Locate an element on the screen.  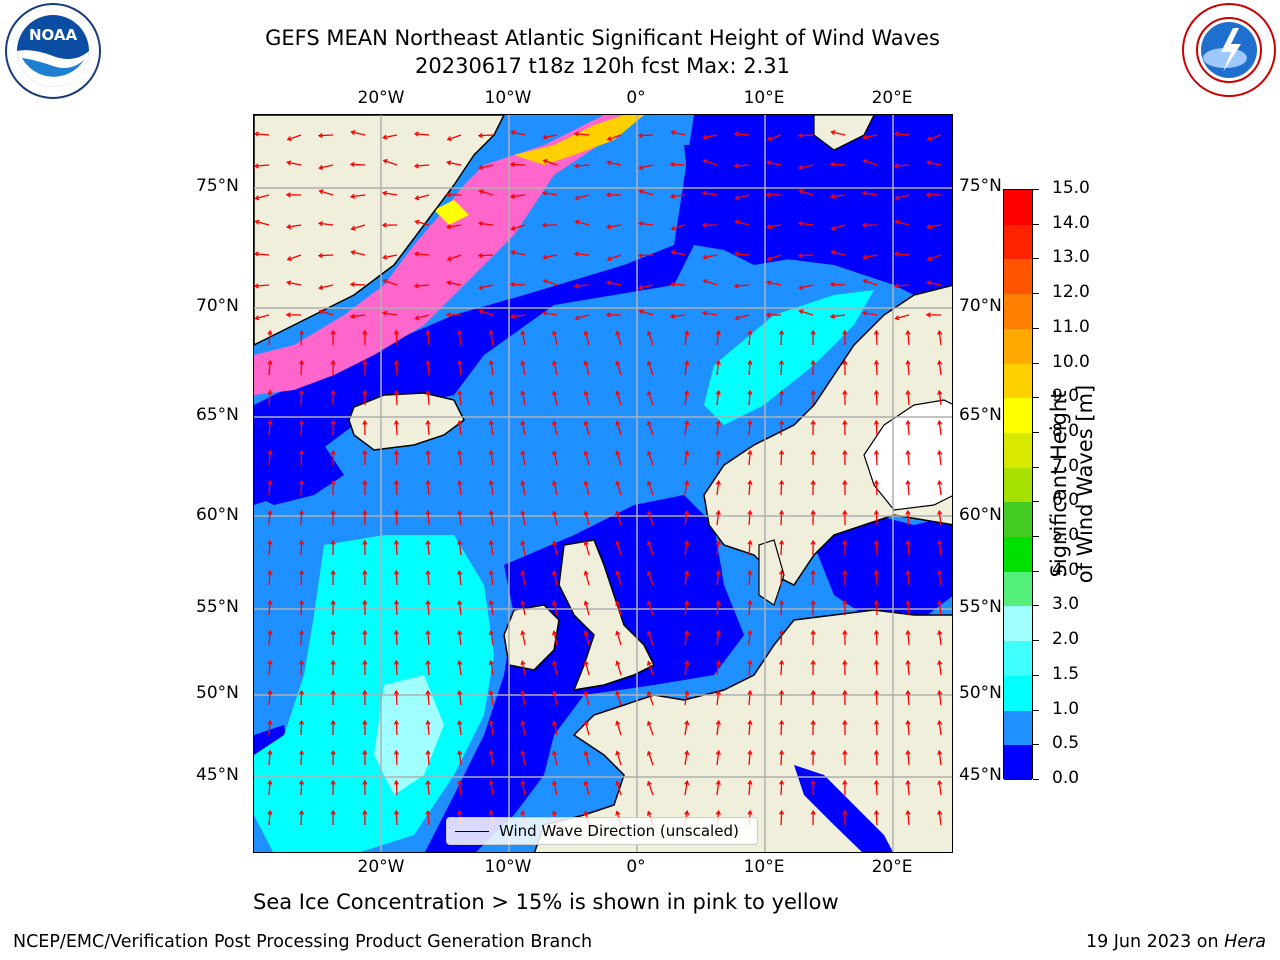
lat-label-left: 50°N is located at coordinates (217, 693).